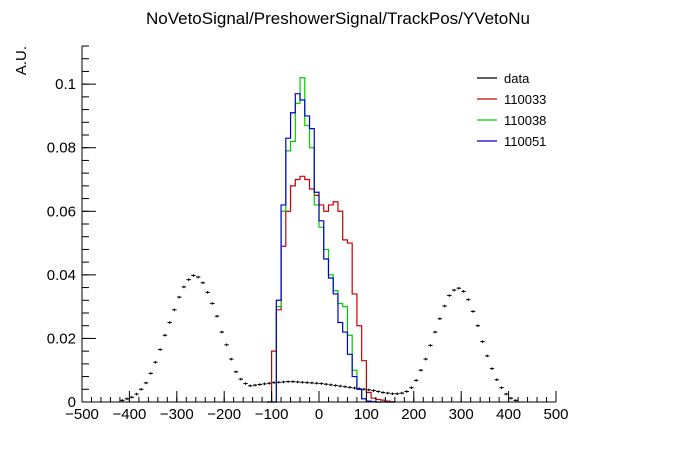 This screenshot has height=472, width=696. I want to click on y-tick-label: 0, so click(72, 402).